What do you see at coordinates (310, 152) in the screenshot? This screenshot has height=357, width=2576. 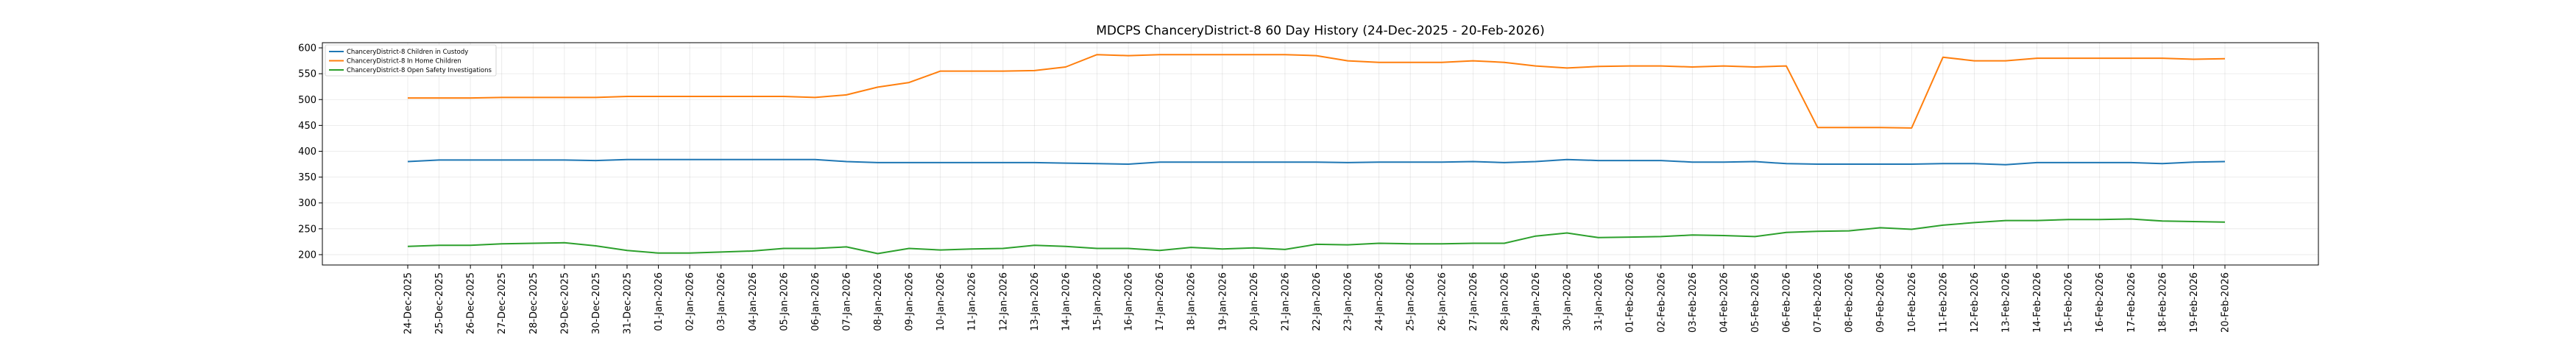 I see `y-axis: 200 250 300 350 400 450 500 550 600` at bounding box center [310, 152].